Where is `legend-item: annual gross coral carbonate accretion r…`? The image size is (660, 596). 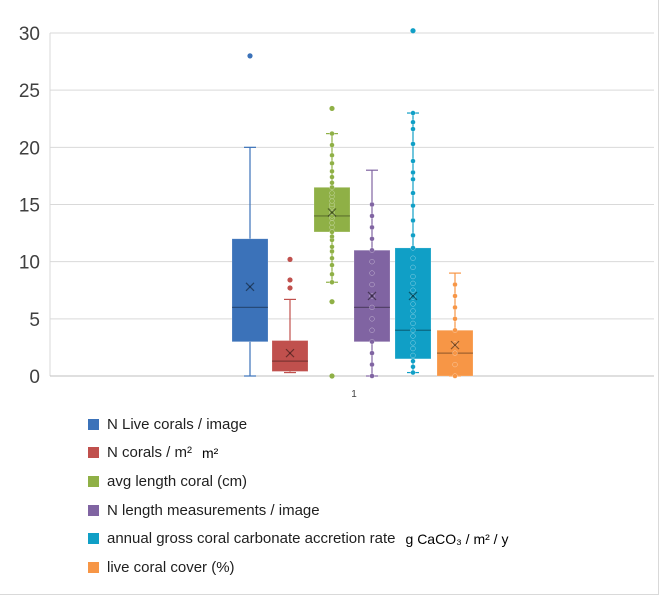
legend-item: annual gross coral carbonate accretion r… is located at coordinates (298, 538).